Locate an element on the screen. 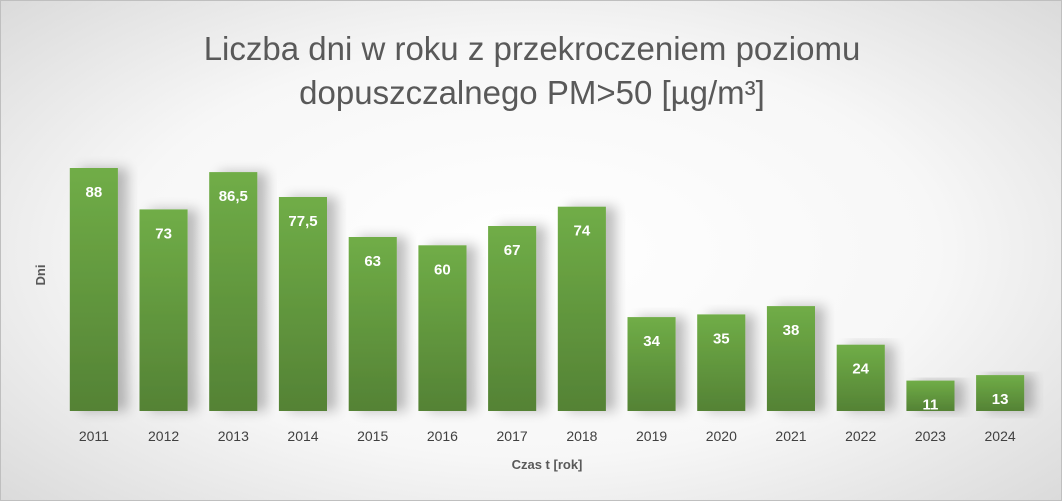 This screenshot has height=501, width=1062. data-label-2012: 73 is located at coordinates (163, 233).